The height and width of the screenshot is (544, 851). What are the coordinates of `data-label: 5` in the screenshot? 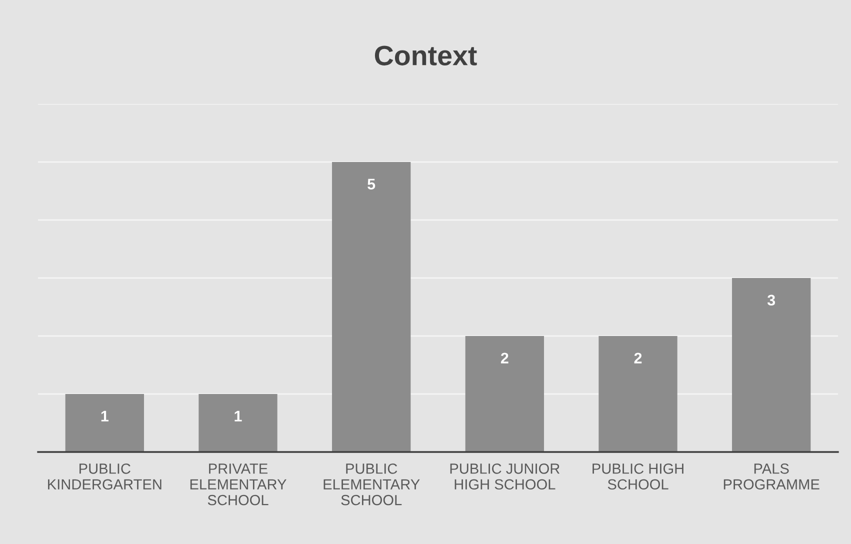 It's located at (372, 184).